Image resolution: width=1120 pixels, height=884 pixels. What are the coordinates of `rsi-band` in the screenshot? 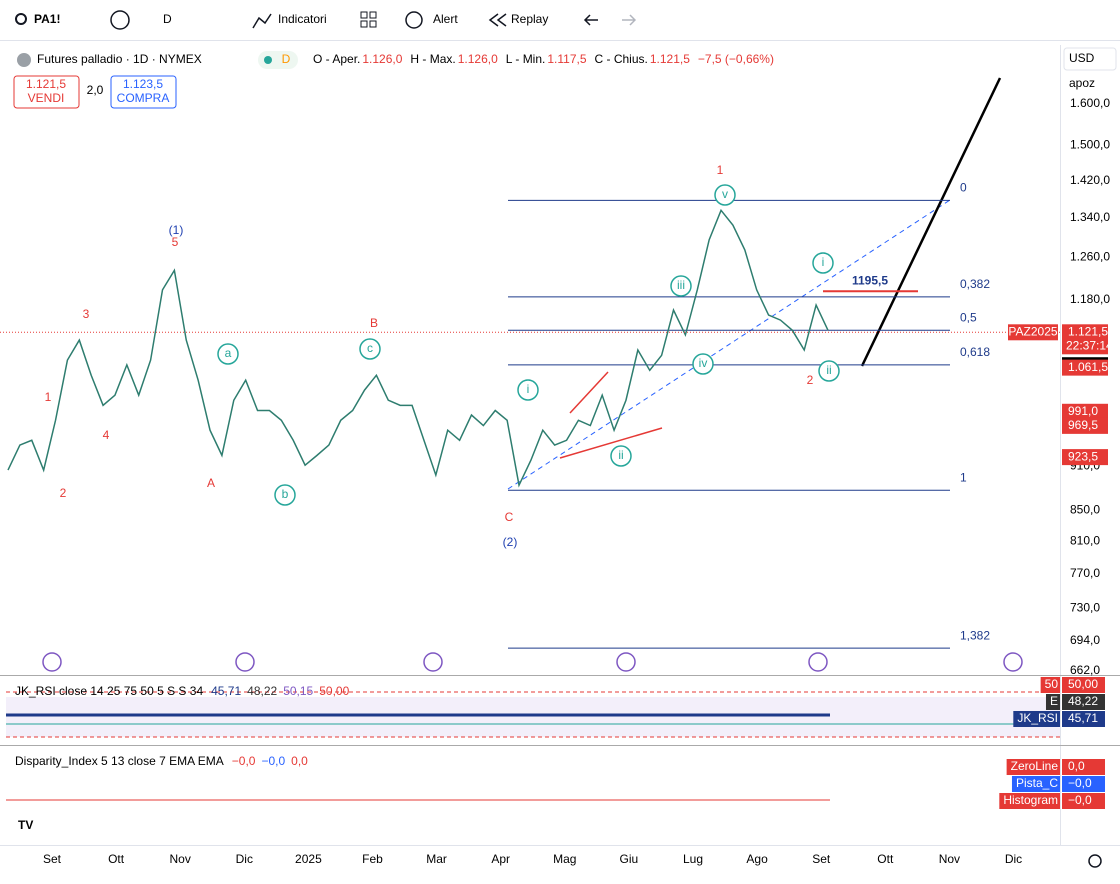 It's located at (533, 717).